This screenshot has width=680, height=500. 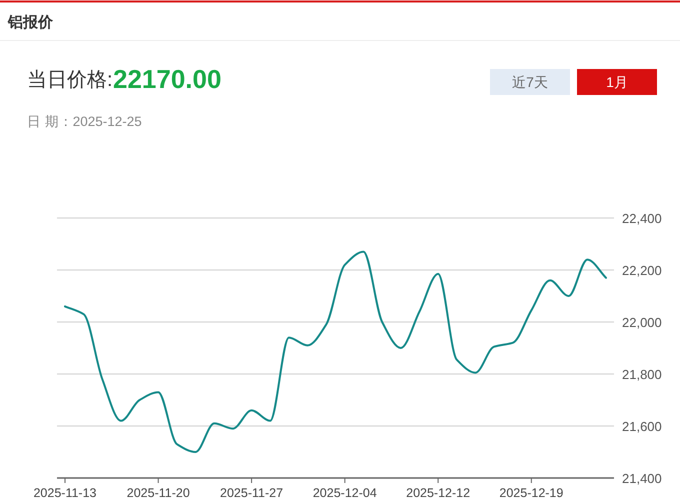 I want to click on x-tick-label: 2025-11-13, so click(x=65, y=493).